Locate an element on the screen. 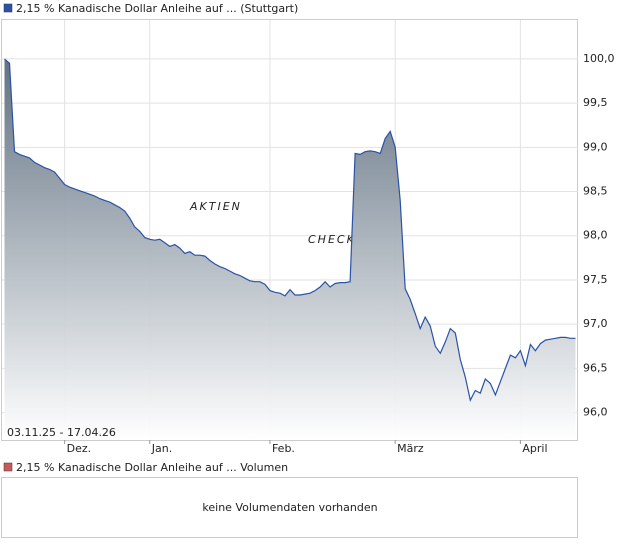  volume-panel is located at coordinates (289, 507).